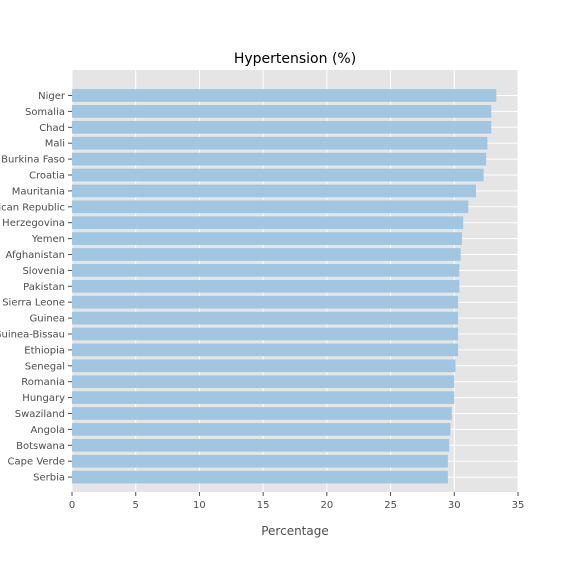 The image size is (576, 576). Describe the element at coordinates (199, 505) in the screenshot. I see `x-tick-label: 10` at that location.